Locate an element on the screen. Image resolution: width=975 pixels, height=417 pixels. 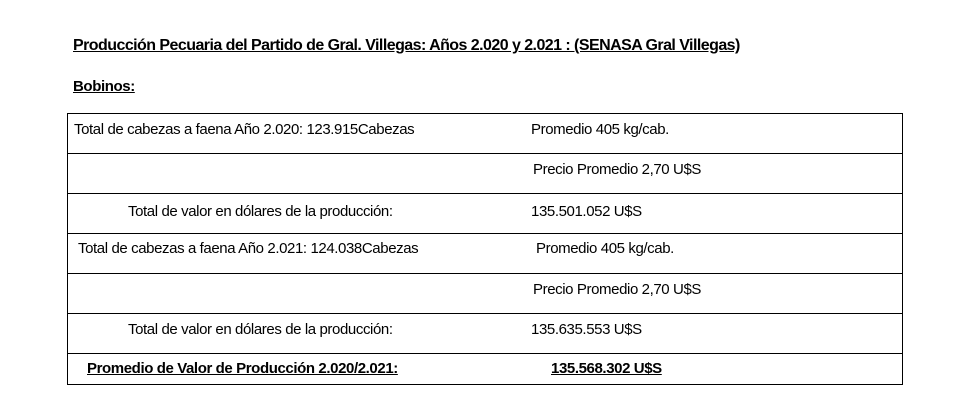
summary-value: 135.568.302 U$S is located at coordinates (606, 368).